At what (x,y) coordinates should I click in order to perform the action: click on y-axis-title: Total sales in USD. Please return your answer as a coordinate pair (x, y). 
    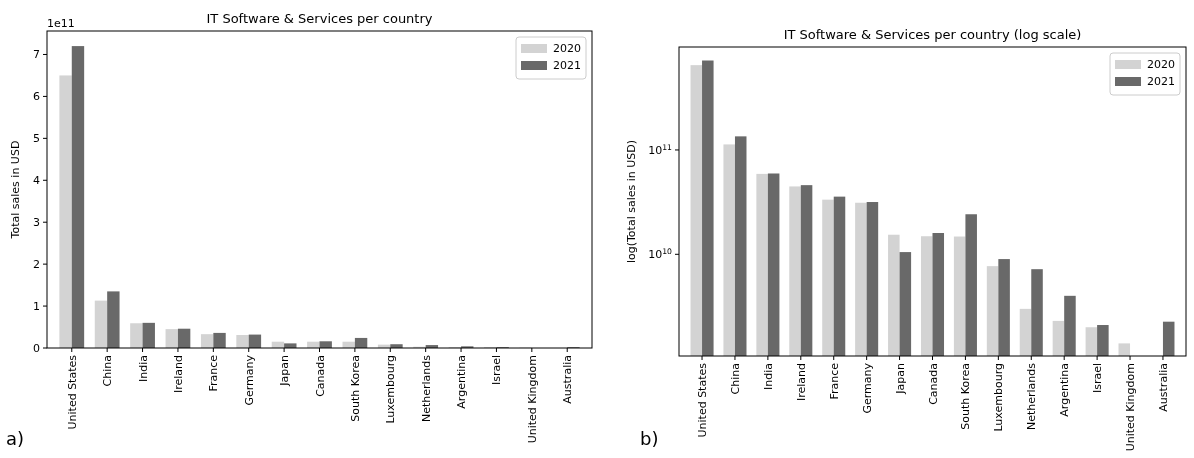
    Looking at the image, I should click on (15, 190).